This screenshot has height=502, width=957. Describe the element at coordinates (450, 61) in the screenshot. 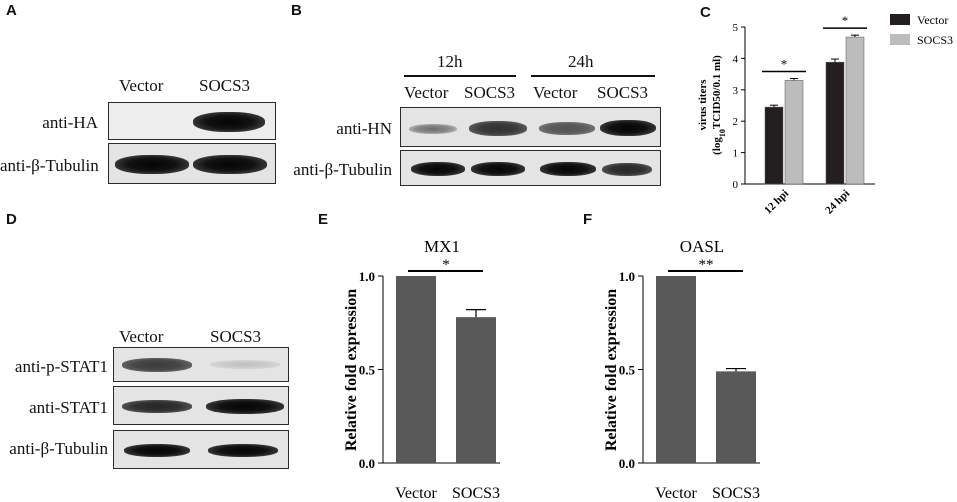

I see `b-time-12h: 12h` at that location.